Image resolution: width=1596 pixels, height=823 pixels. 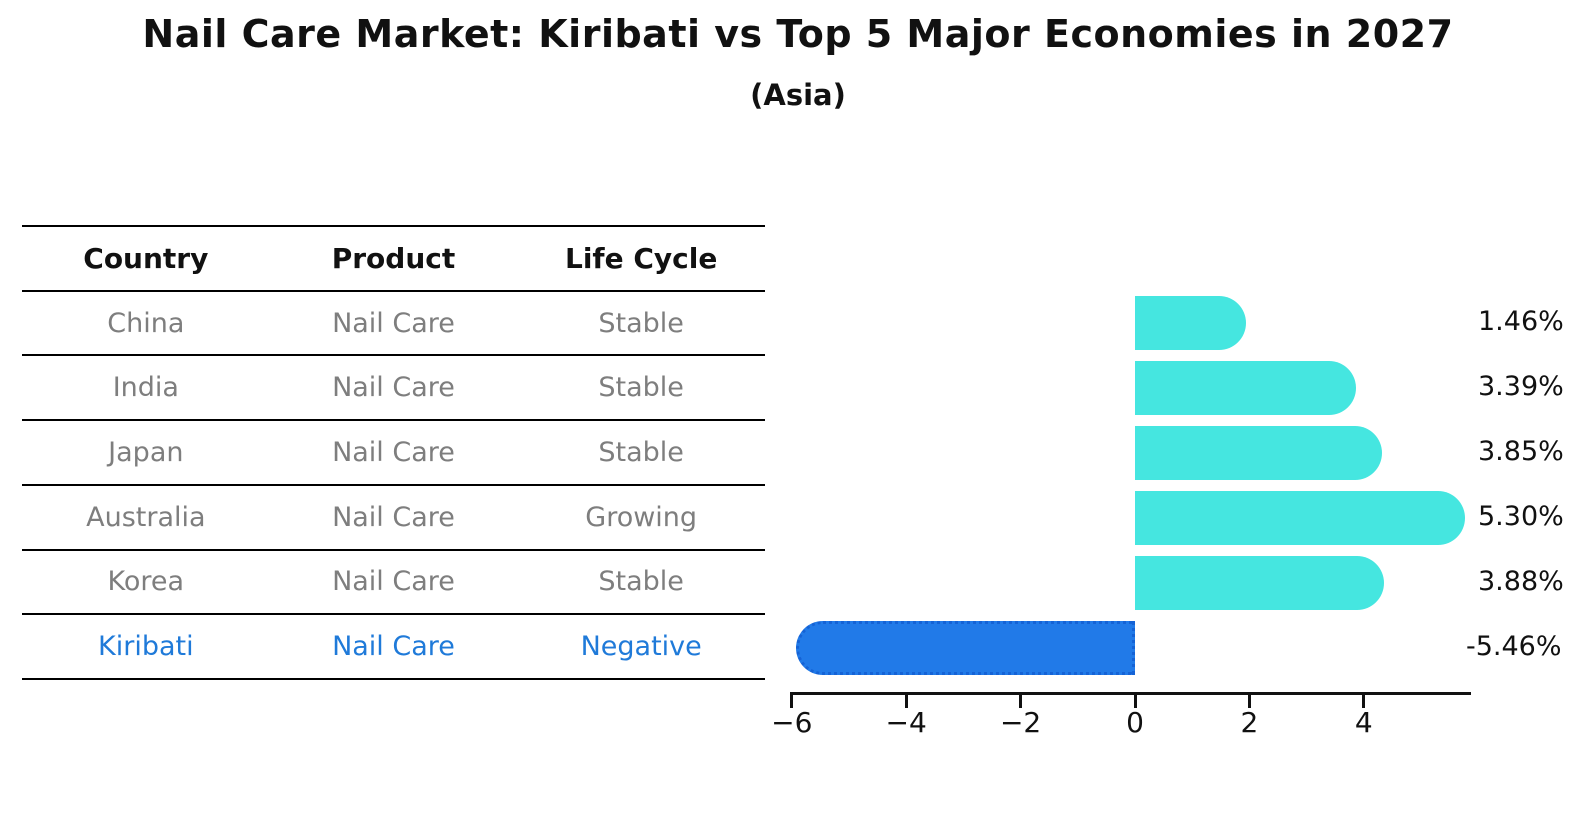 I want to click on value-label-korea: 3.88%, so click(x=1521, y=581).